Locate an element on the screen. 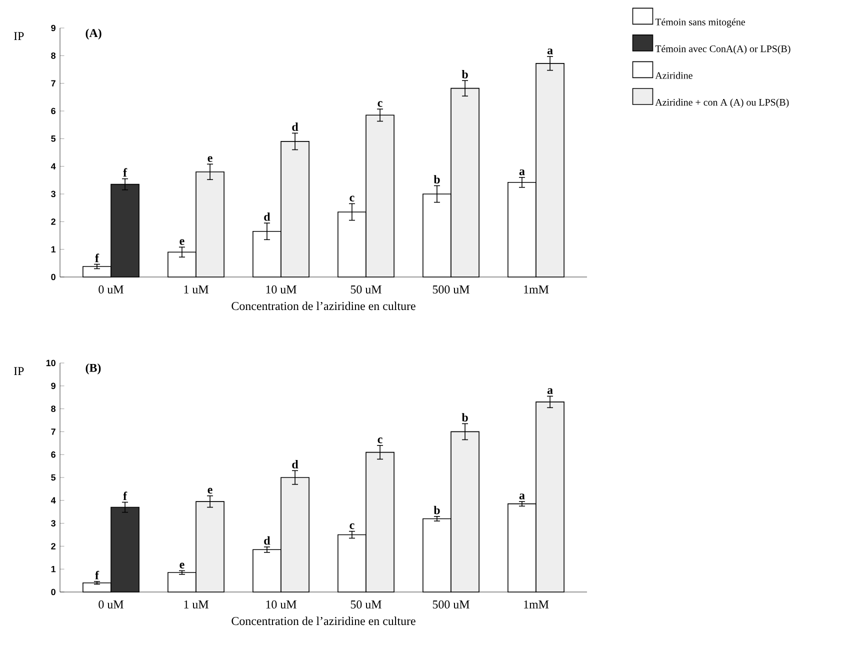 Image resolution: width=864 pixels, height=645 pixels. legend-label: Aziridine + con A (A) ou LPS(B) is located at coordinates (722, 103).